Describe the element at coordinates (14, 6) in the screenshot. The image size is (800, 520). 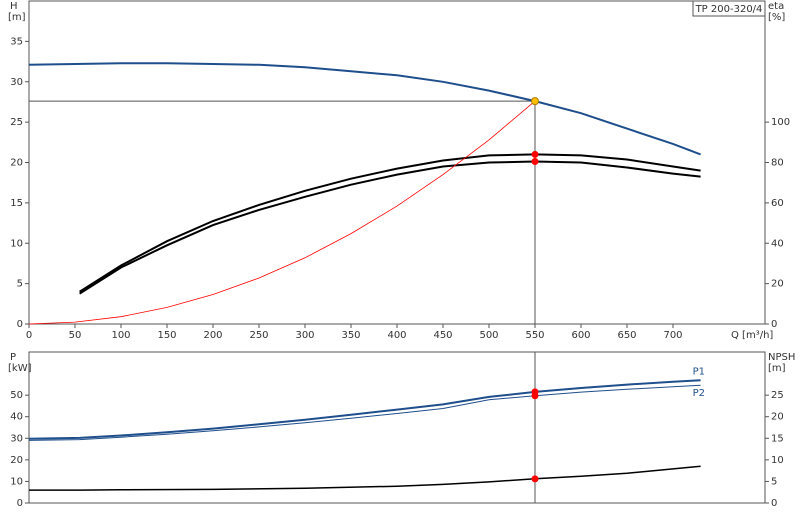
I see `y-axis-label: H` at that location.